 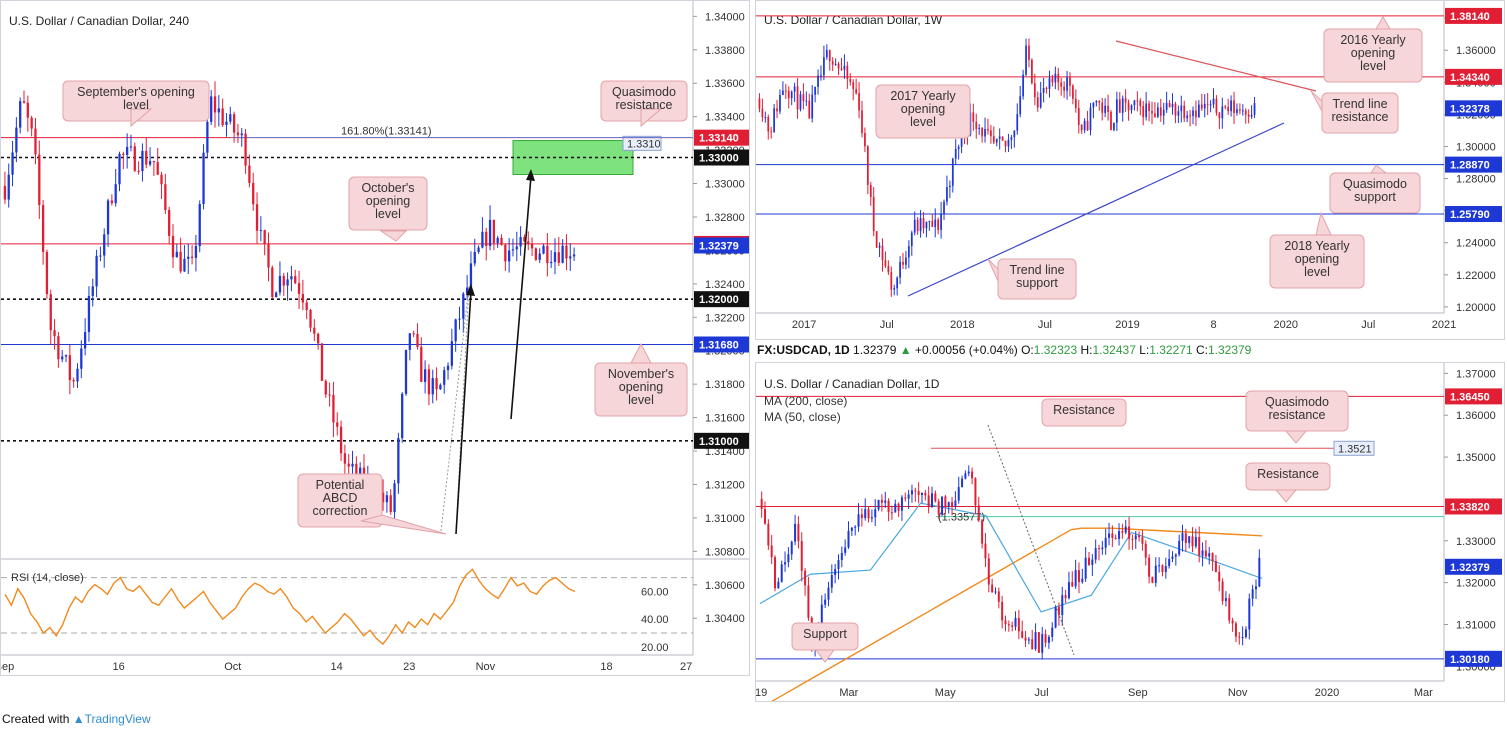 What do you see at coordinates (1476, 542) in the screenshot?
I see `daily-y-tick-label: 1.33000` at bounding box center [1476, 542].